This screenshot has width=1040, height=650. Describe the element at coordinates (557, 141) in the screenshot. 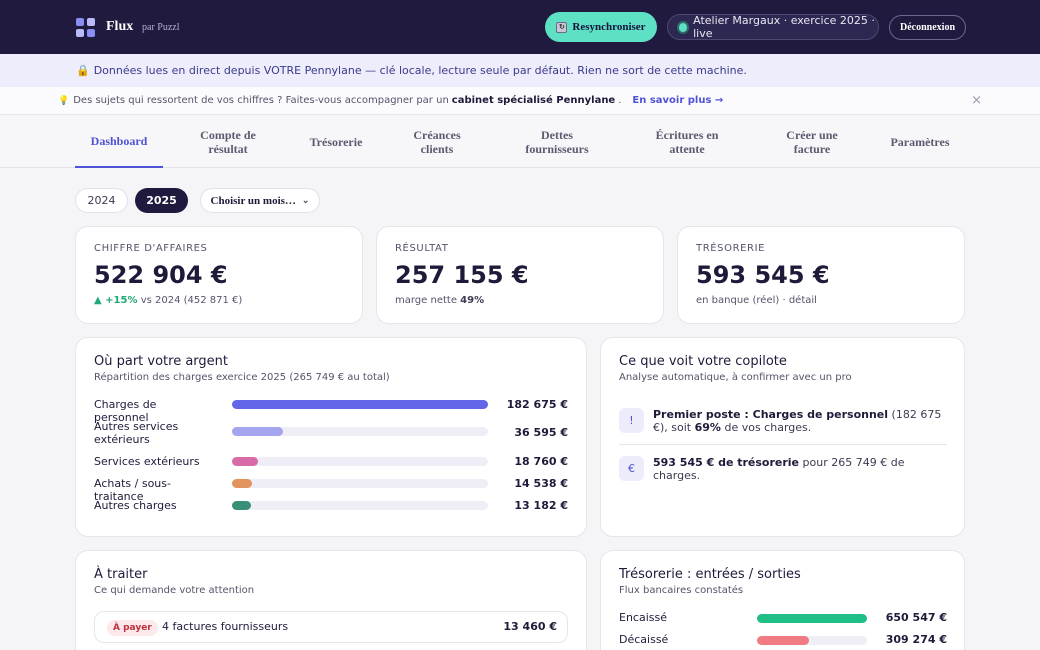

I see `tab-dettes-fournisseurs: Dettes fournisseurs` at that location.